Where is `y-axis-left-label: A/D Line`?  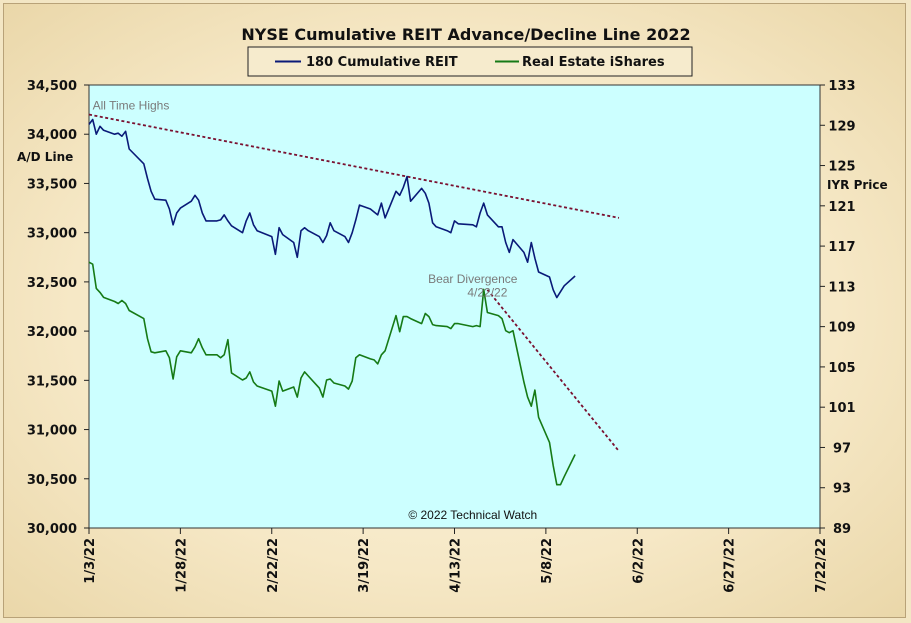 y-axis-left-label: A/D Line is located at coordinates (45, 157).